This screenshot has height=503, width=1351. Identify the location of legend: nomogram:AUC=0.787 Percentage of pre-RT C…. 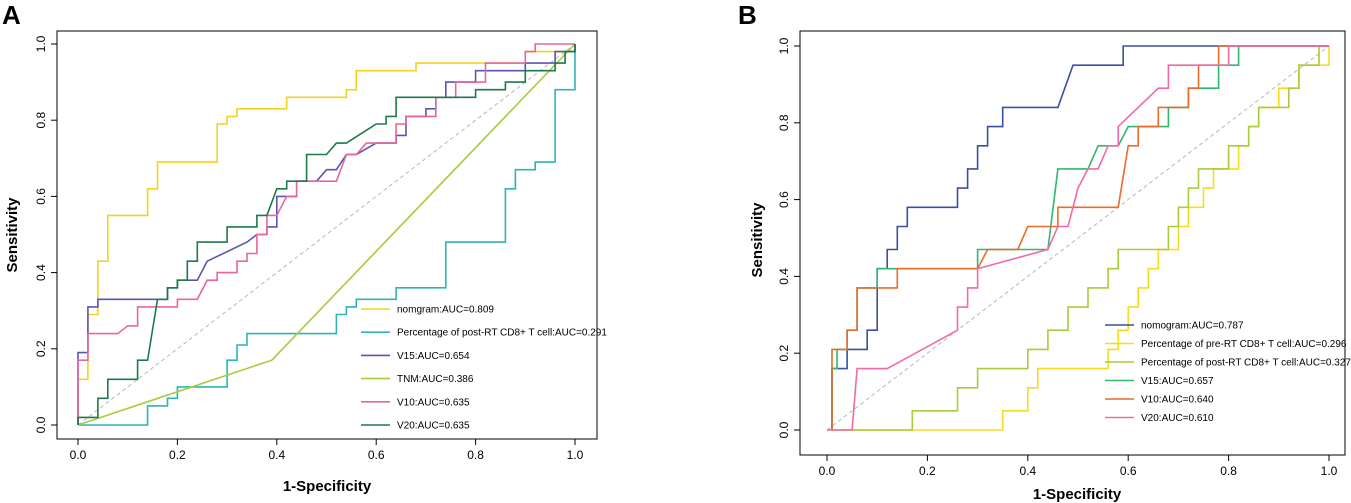
(1228, 372).